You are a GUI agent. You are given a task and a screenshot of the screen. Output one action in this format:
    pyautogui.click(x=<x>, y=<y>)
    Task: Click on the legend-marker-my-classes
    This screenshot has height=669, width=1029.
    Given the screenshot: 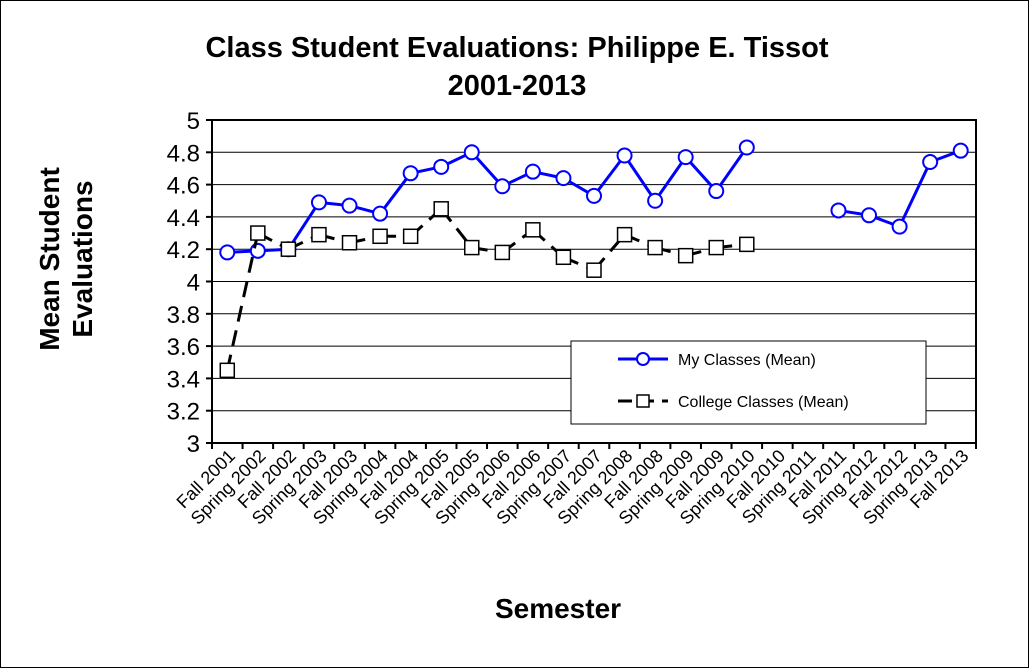 What is the action you would take?
    pyautogui.click(x=643, y=359)
    